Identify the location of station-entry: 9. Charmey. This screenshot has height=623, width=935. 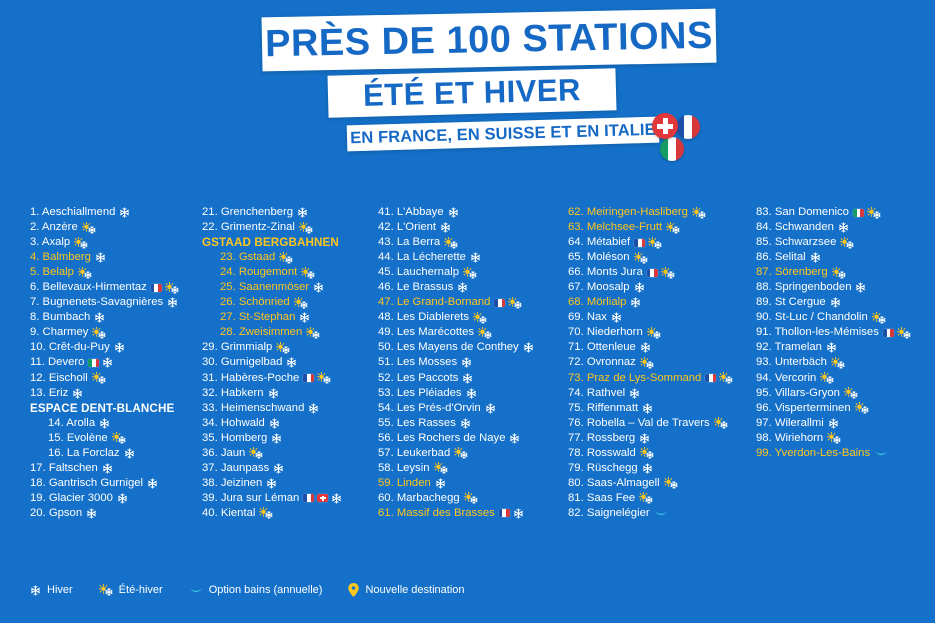
(109, 332).